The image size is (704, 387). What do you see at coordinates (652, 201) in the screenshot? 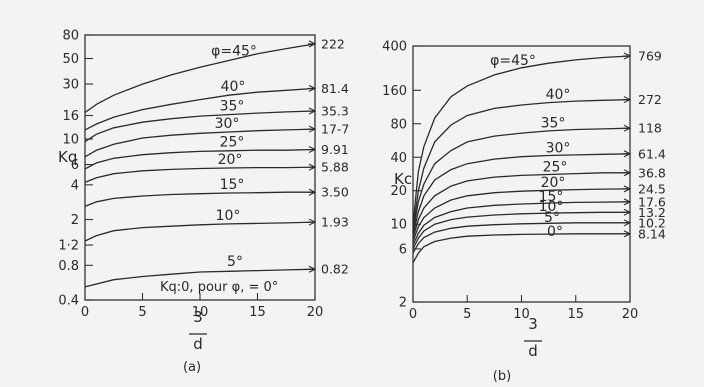
I see `series-end-value: 17.6` at bounding box center [652, 201].